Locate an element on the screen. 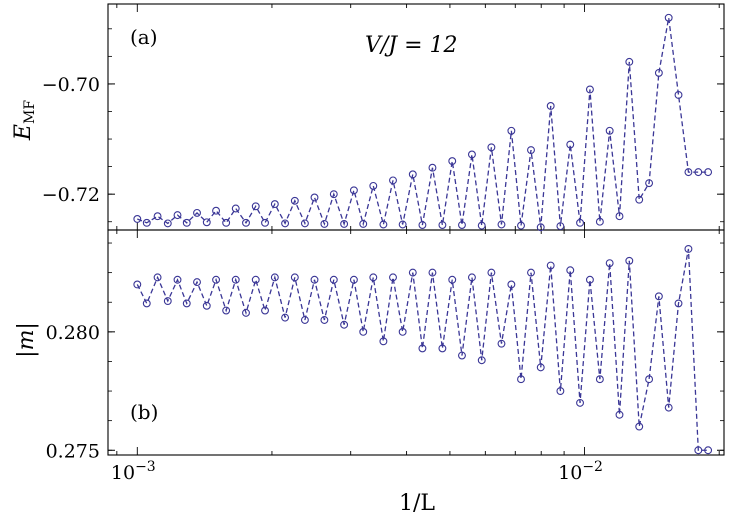 This screenshot has width=747, height=523. xtick-label: 10−2 is located at coordinates (580, 471).